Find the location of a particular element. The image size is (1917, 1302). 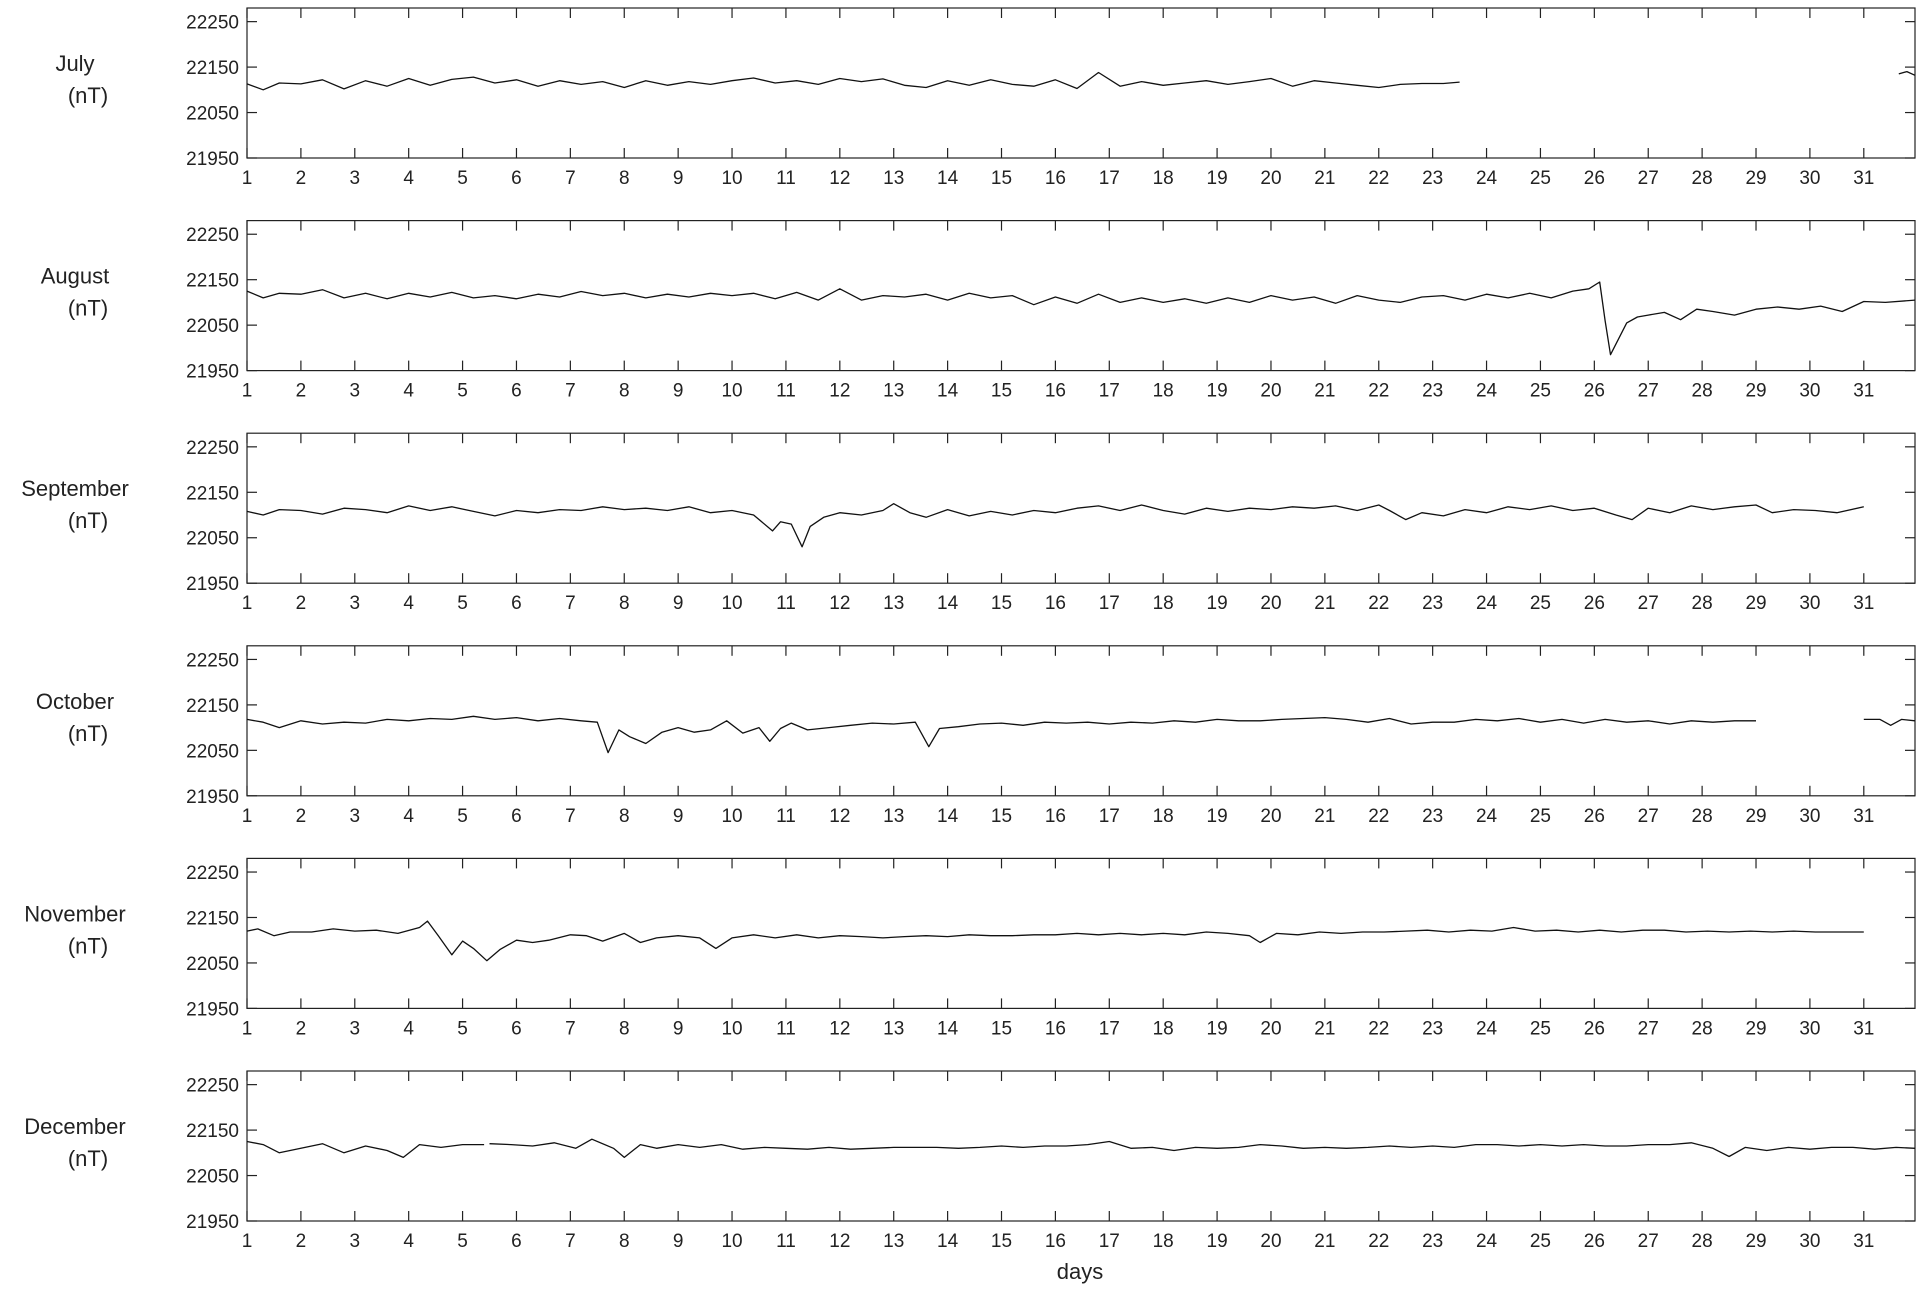

x-tick-label: 29 is located at coordinates (1755, 816).